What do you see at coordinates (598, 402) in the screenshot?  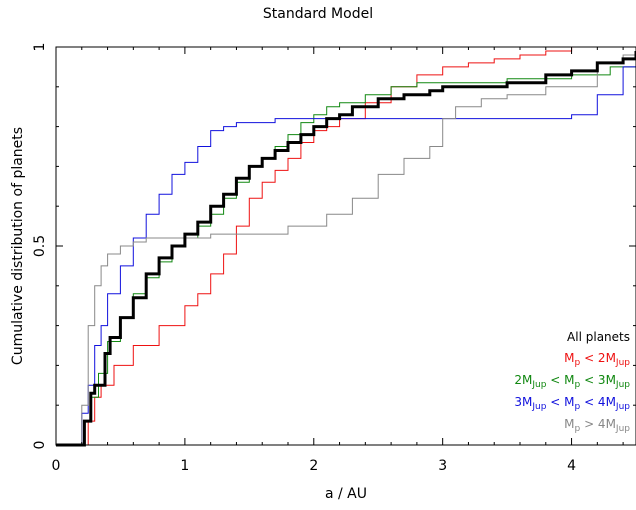 I see `legend-text-part: < 4M` at bounding box center [598, 402].